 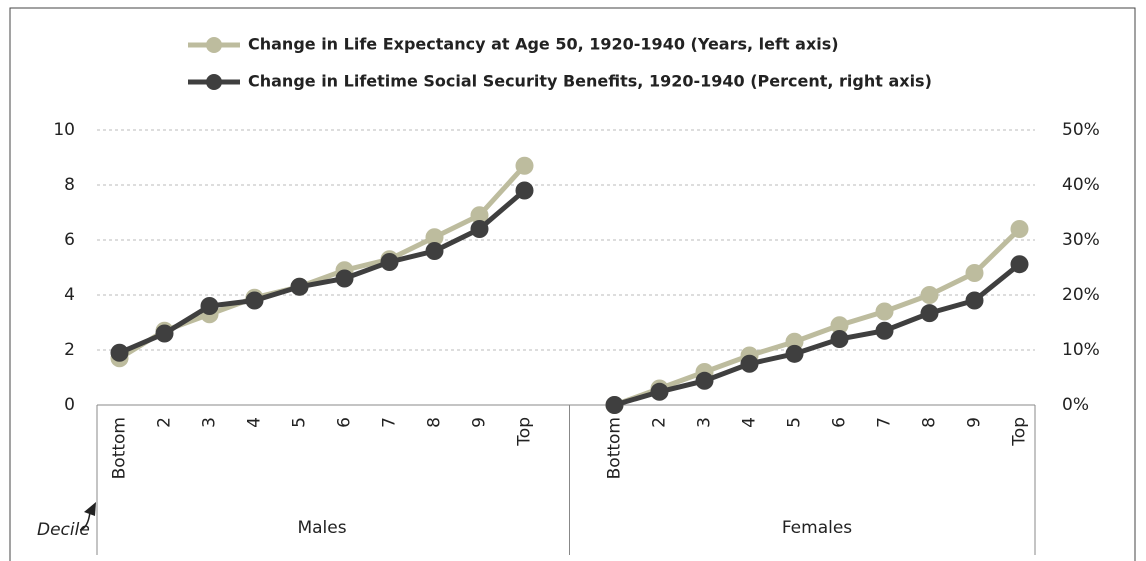 I want to click on y-tick-label: 4, so click(x=69, y=295).